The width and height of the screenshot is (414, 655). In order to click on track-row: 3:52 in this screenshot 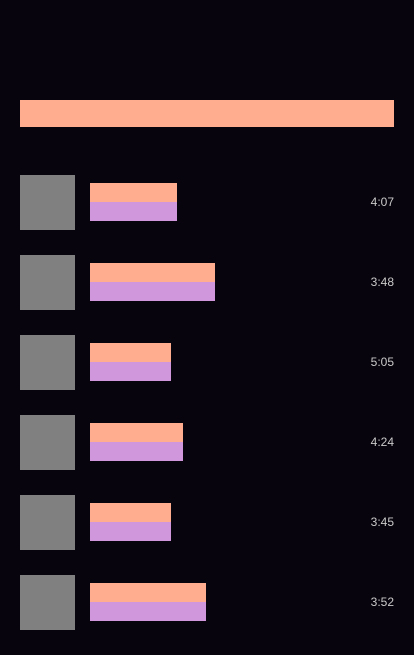, I will do `click(207, 602)`.